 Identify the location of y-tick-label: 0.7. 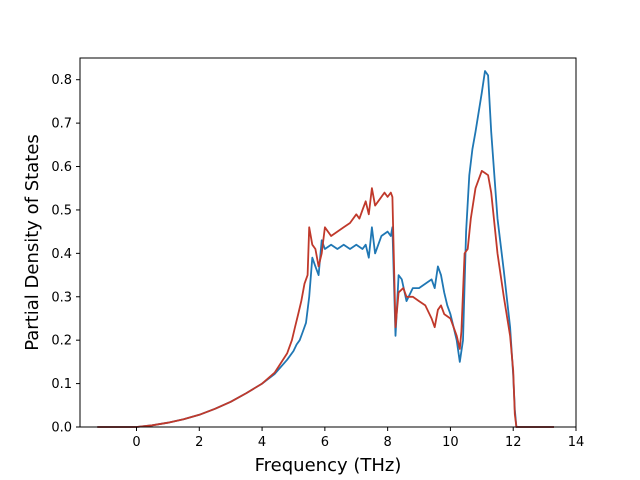
(61, 124).